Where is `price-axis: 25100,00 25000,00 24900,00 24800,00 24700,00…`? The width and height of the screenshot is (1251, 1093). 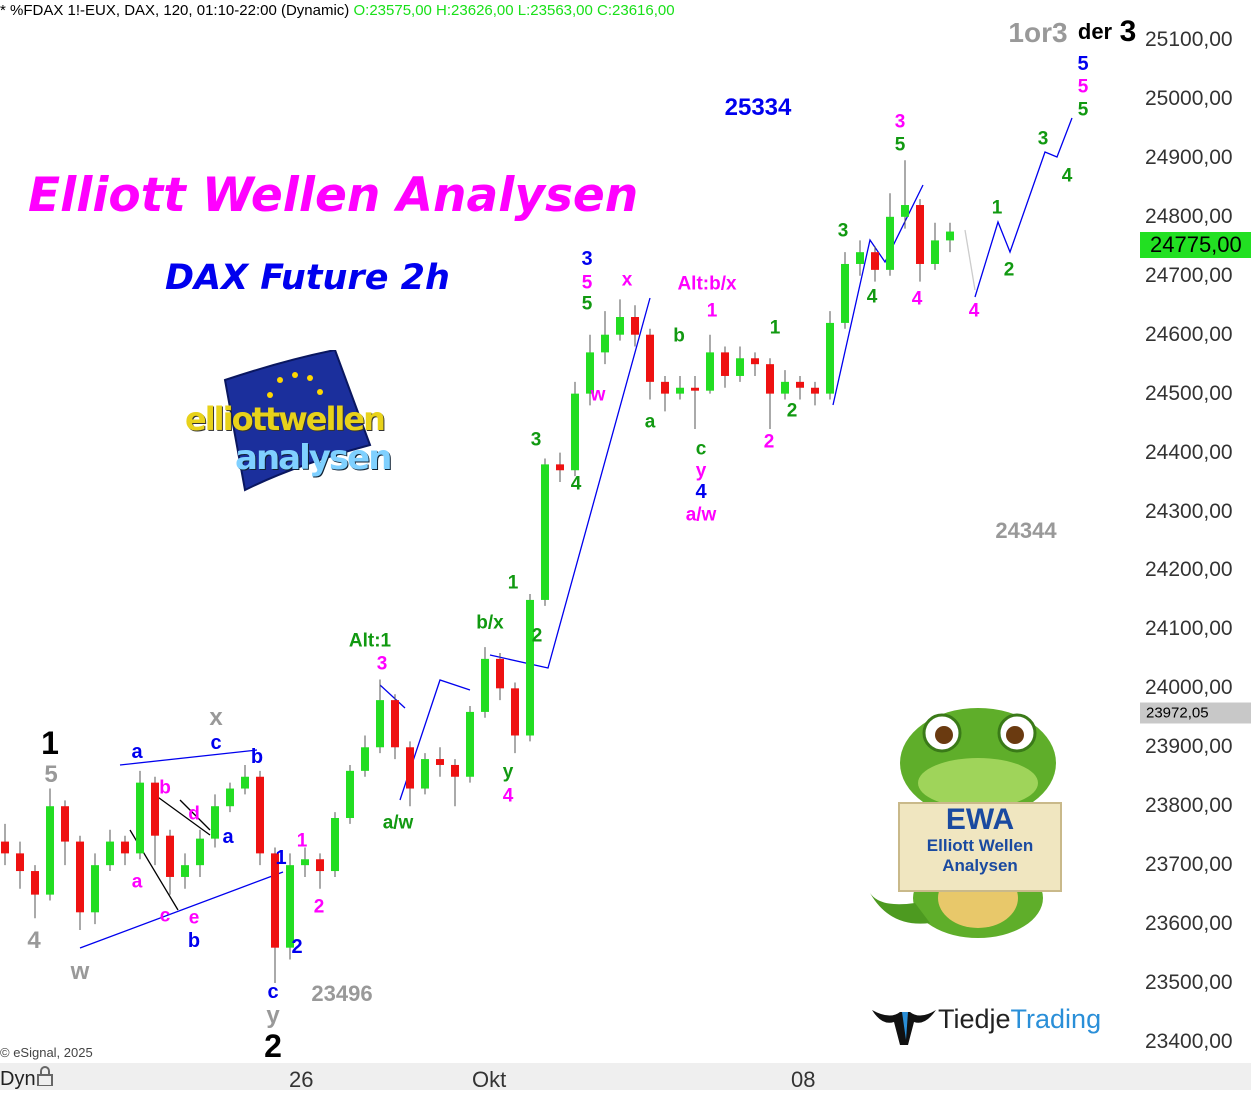 price-axis: 25100,00 25000,00 24900,00 24800,00 24700,00… is located at coordinates (1195, 531).